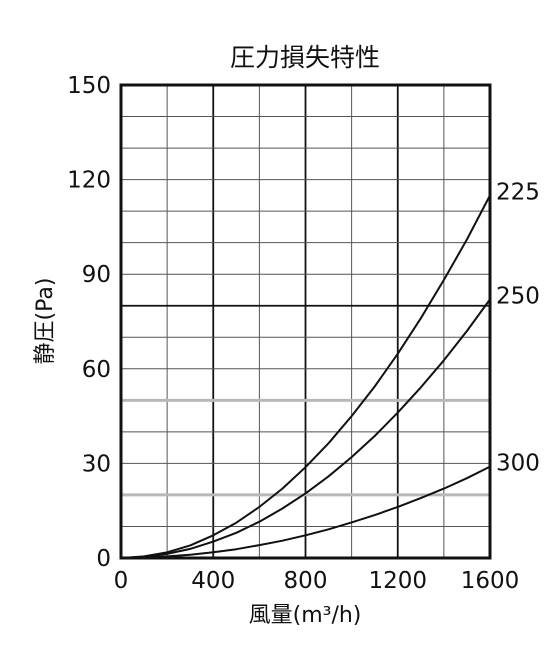 Image resolution: width=556 pixels, height=645 pixels. Describe the element at coordinates (305, 57) in the screenshot. I see `chart-title: 圧力損失特性` at that location.